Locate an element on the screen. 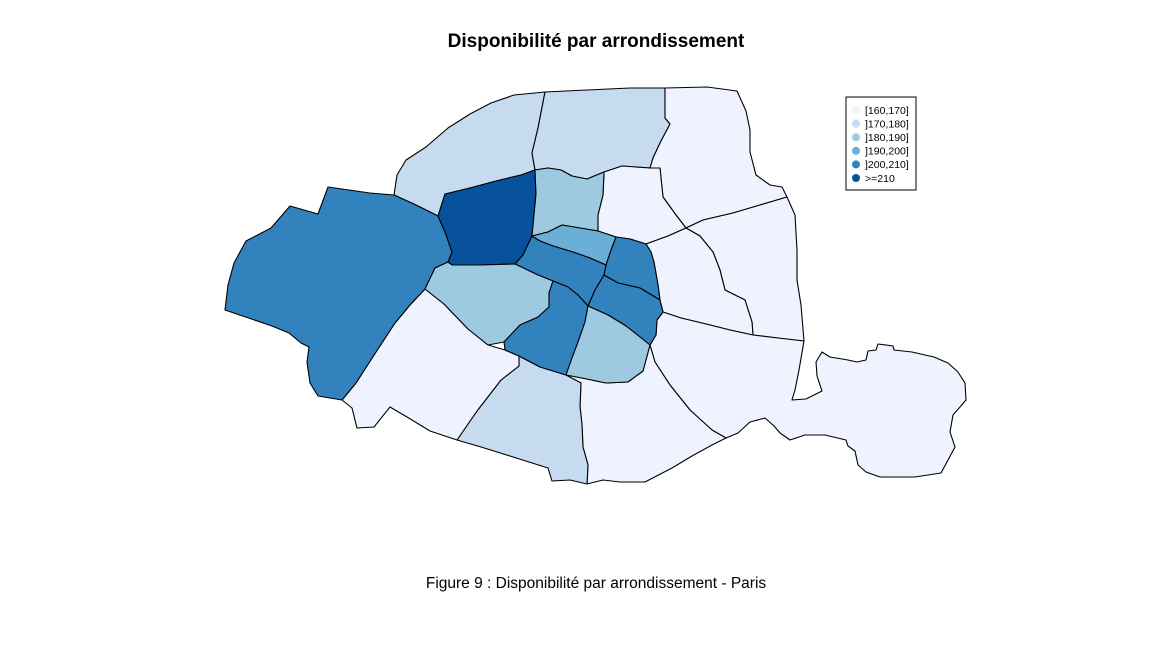  legend-label: ]200,210] is located at coordinates (887, 165).